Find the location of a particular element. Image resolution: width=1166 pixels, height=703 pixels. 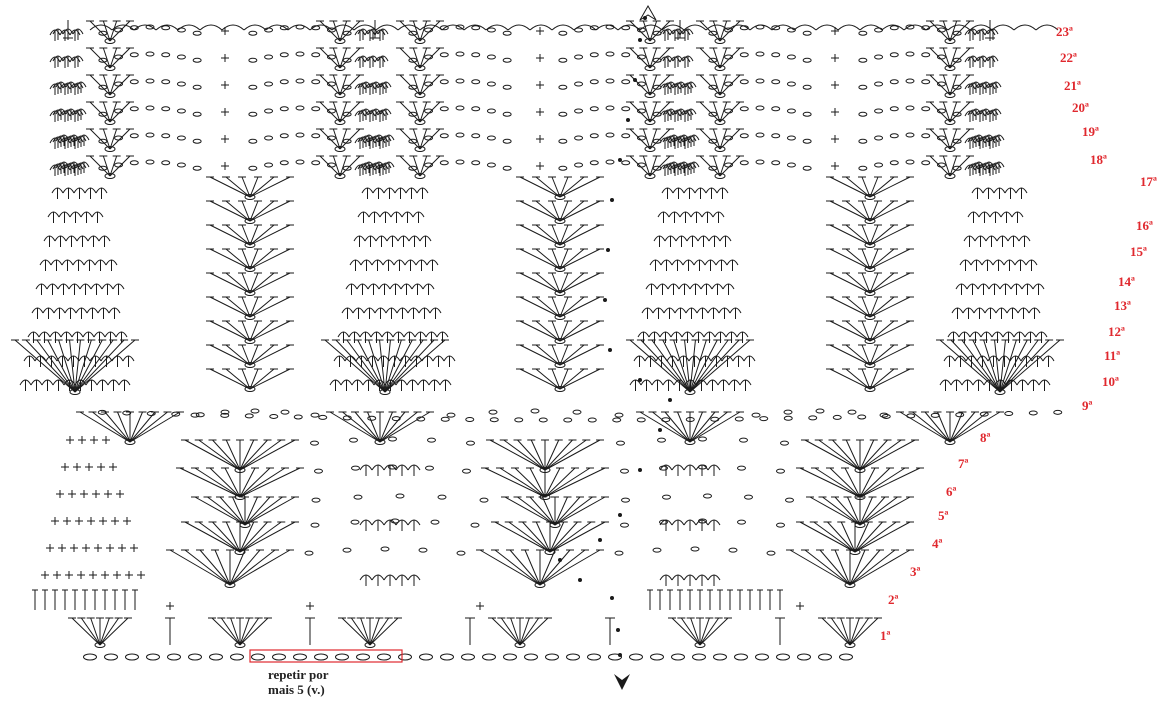

row-label: 1ª is located at coordinates (885, 635).